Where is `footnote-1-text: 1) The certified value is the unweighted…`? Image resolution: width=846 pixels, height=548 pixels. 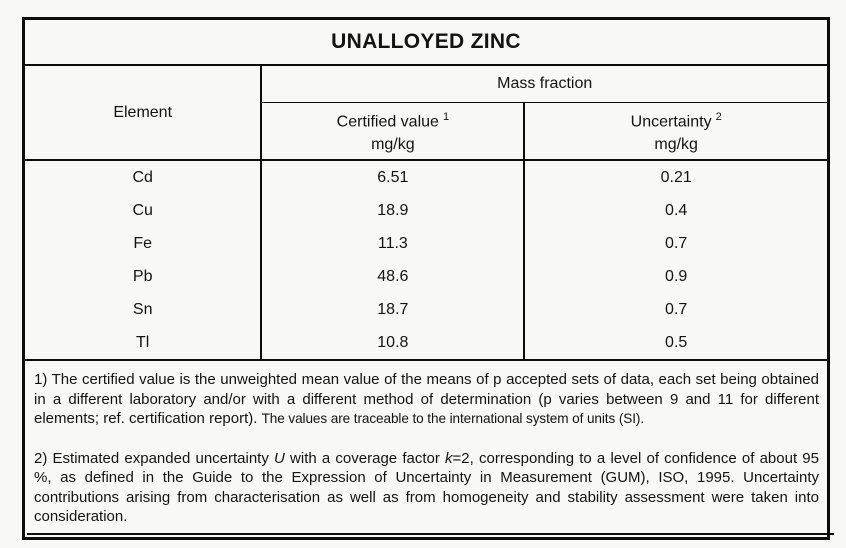 footnote-1-text: 1) The certified value is the unweighted… is located at coordinates (426, 399).